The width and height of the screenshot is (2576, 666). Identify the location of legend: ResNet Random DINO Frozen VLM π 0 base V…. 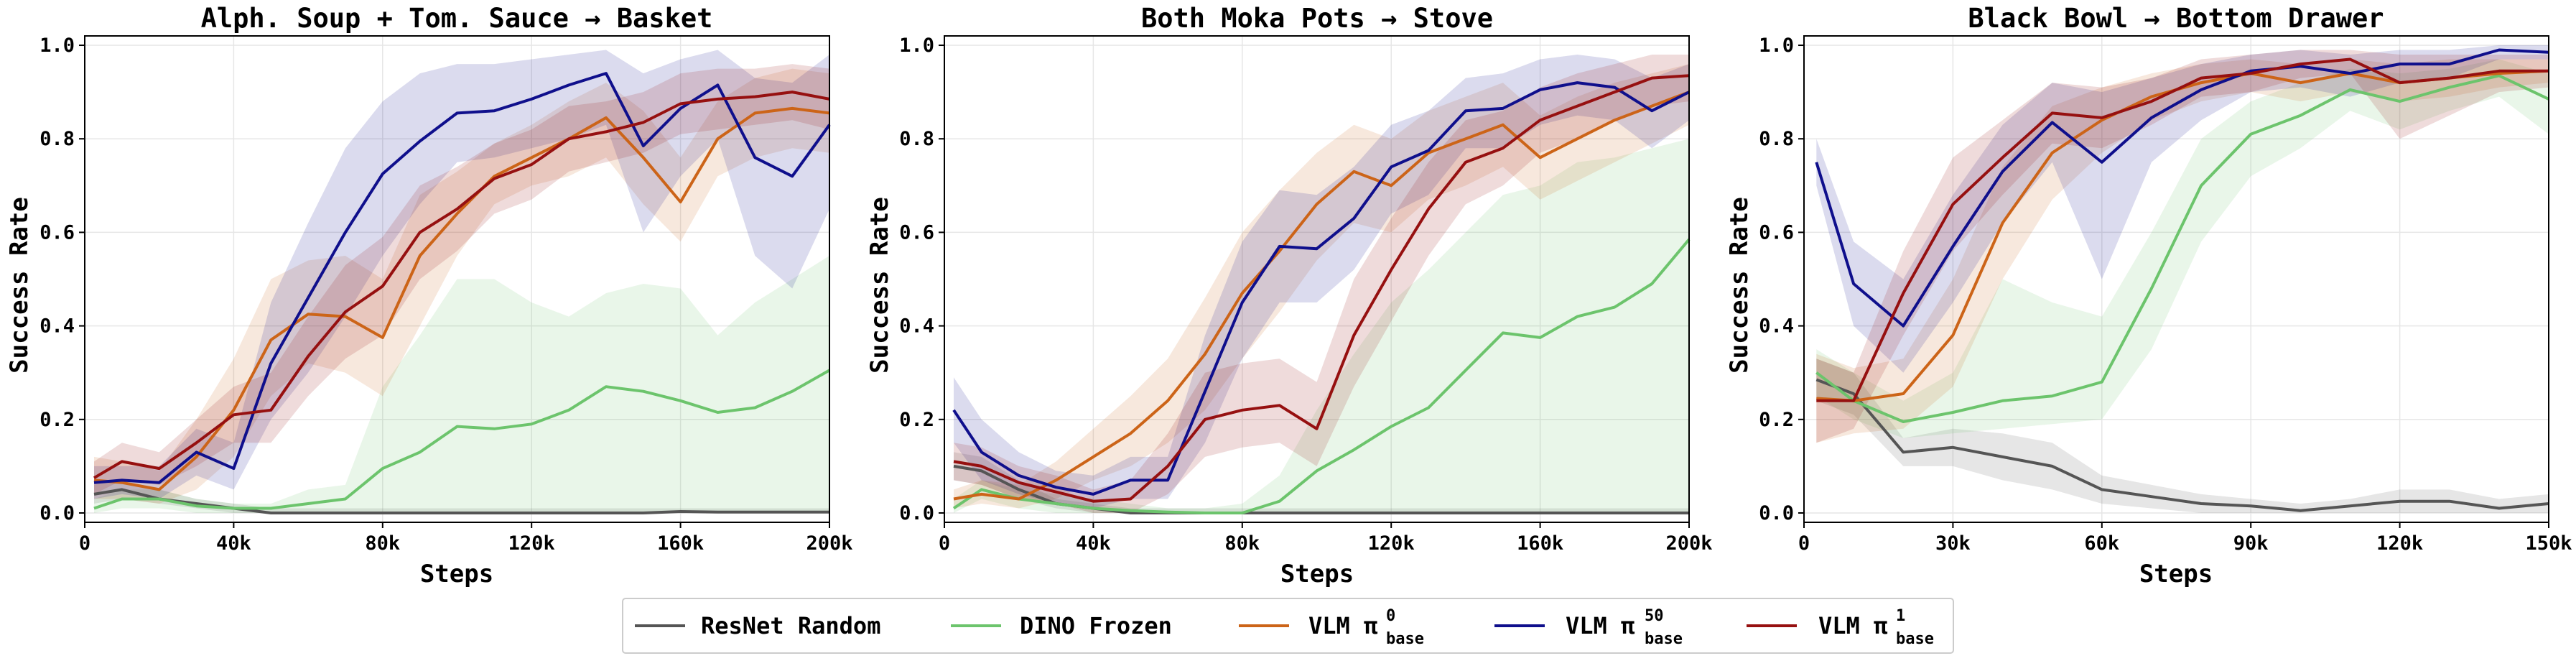
(1288, 626).